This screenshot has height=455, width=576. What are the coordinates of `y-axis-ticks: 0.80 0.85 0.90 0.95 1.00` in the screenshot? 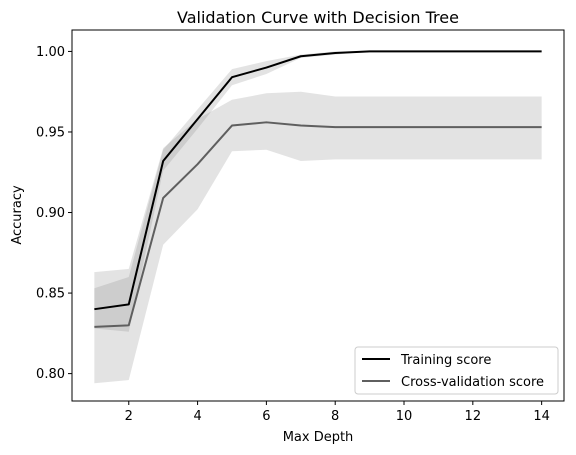 It's located at (54, 213).